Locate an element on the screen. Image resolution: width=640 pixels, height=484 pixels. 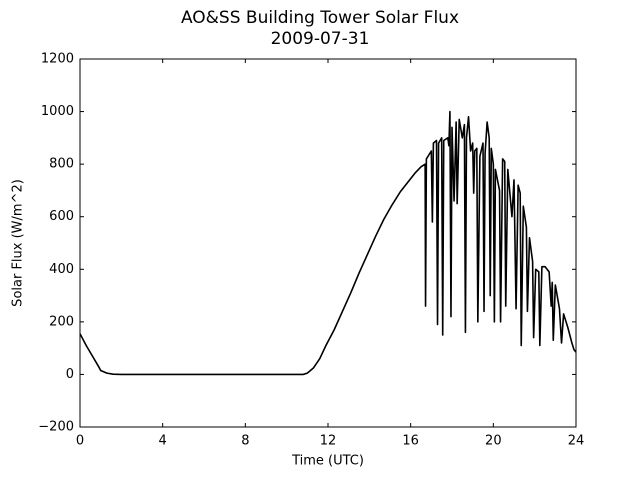
x-tick-label: 4 is located at coordinates (163, 441).